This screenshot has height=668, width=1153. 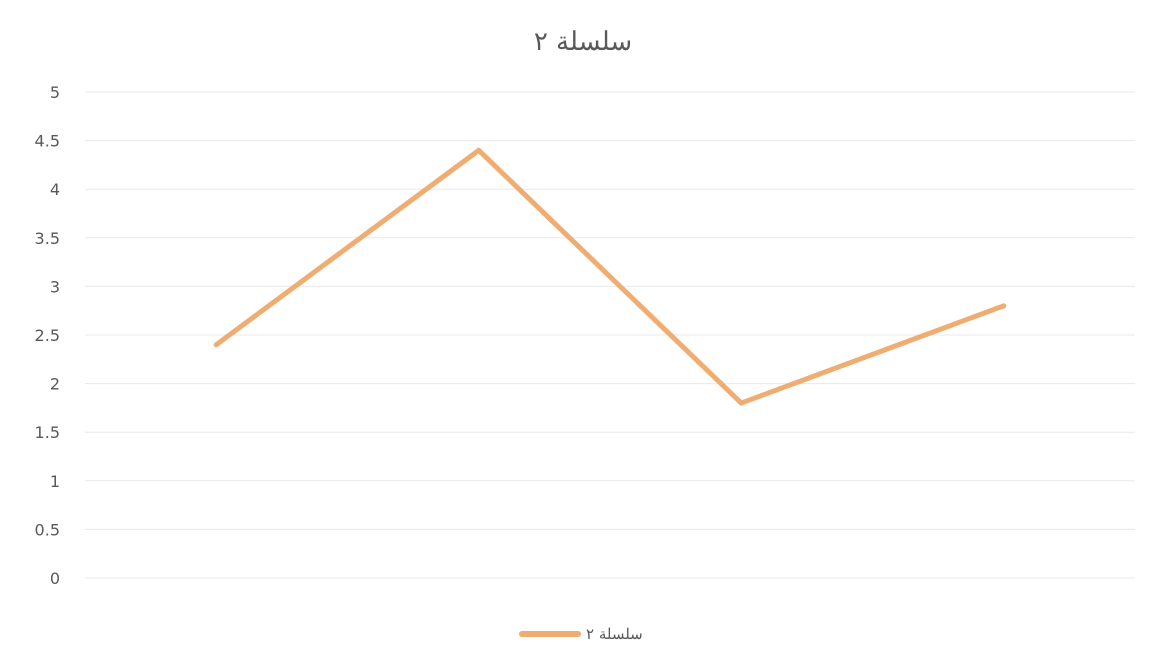 What do you see at coordinates (47, 529) in the screenshot?
I see `y-tick-label: 0.5` at bounding box center [47, 529].